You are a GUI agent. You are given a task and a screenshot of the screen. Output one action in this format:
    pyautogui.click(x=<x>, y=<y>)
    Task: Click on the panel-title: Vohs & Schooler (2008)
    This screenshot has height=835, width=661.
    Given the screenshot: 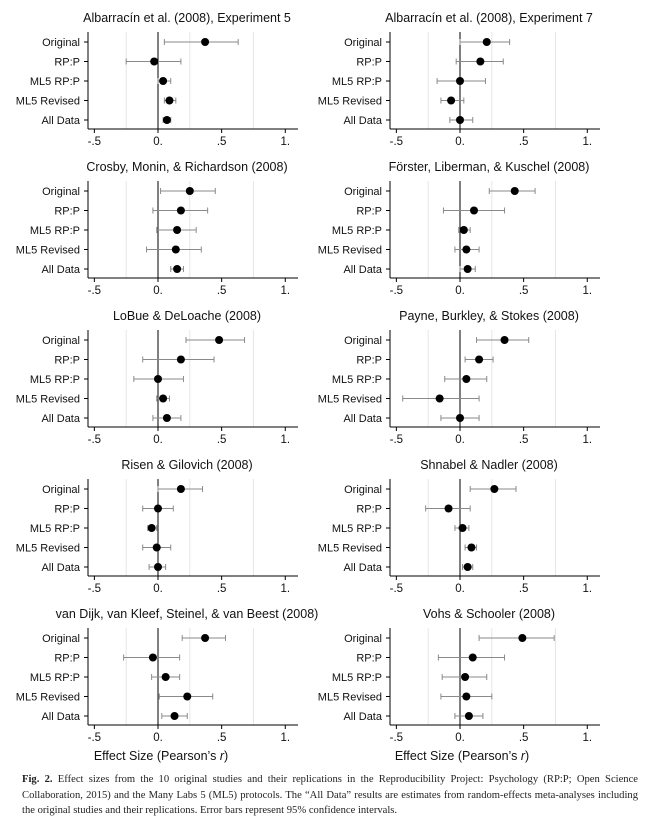 What is the action you would take?
    pyautogui.click(x=489, y=614)
    